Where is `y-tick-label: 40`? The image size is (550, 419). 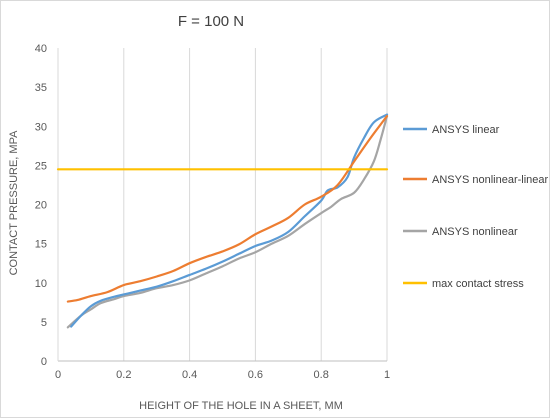 y-tick-label: 40 is located at coordinates (41, 49).